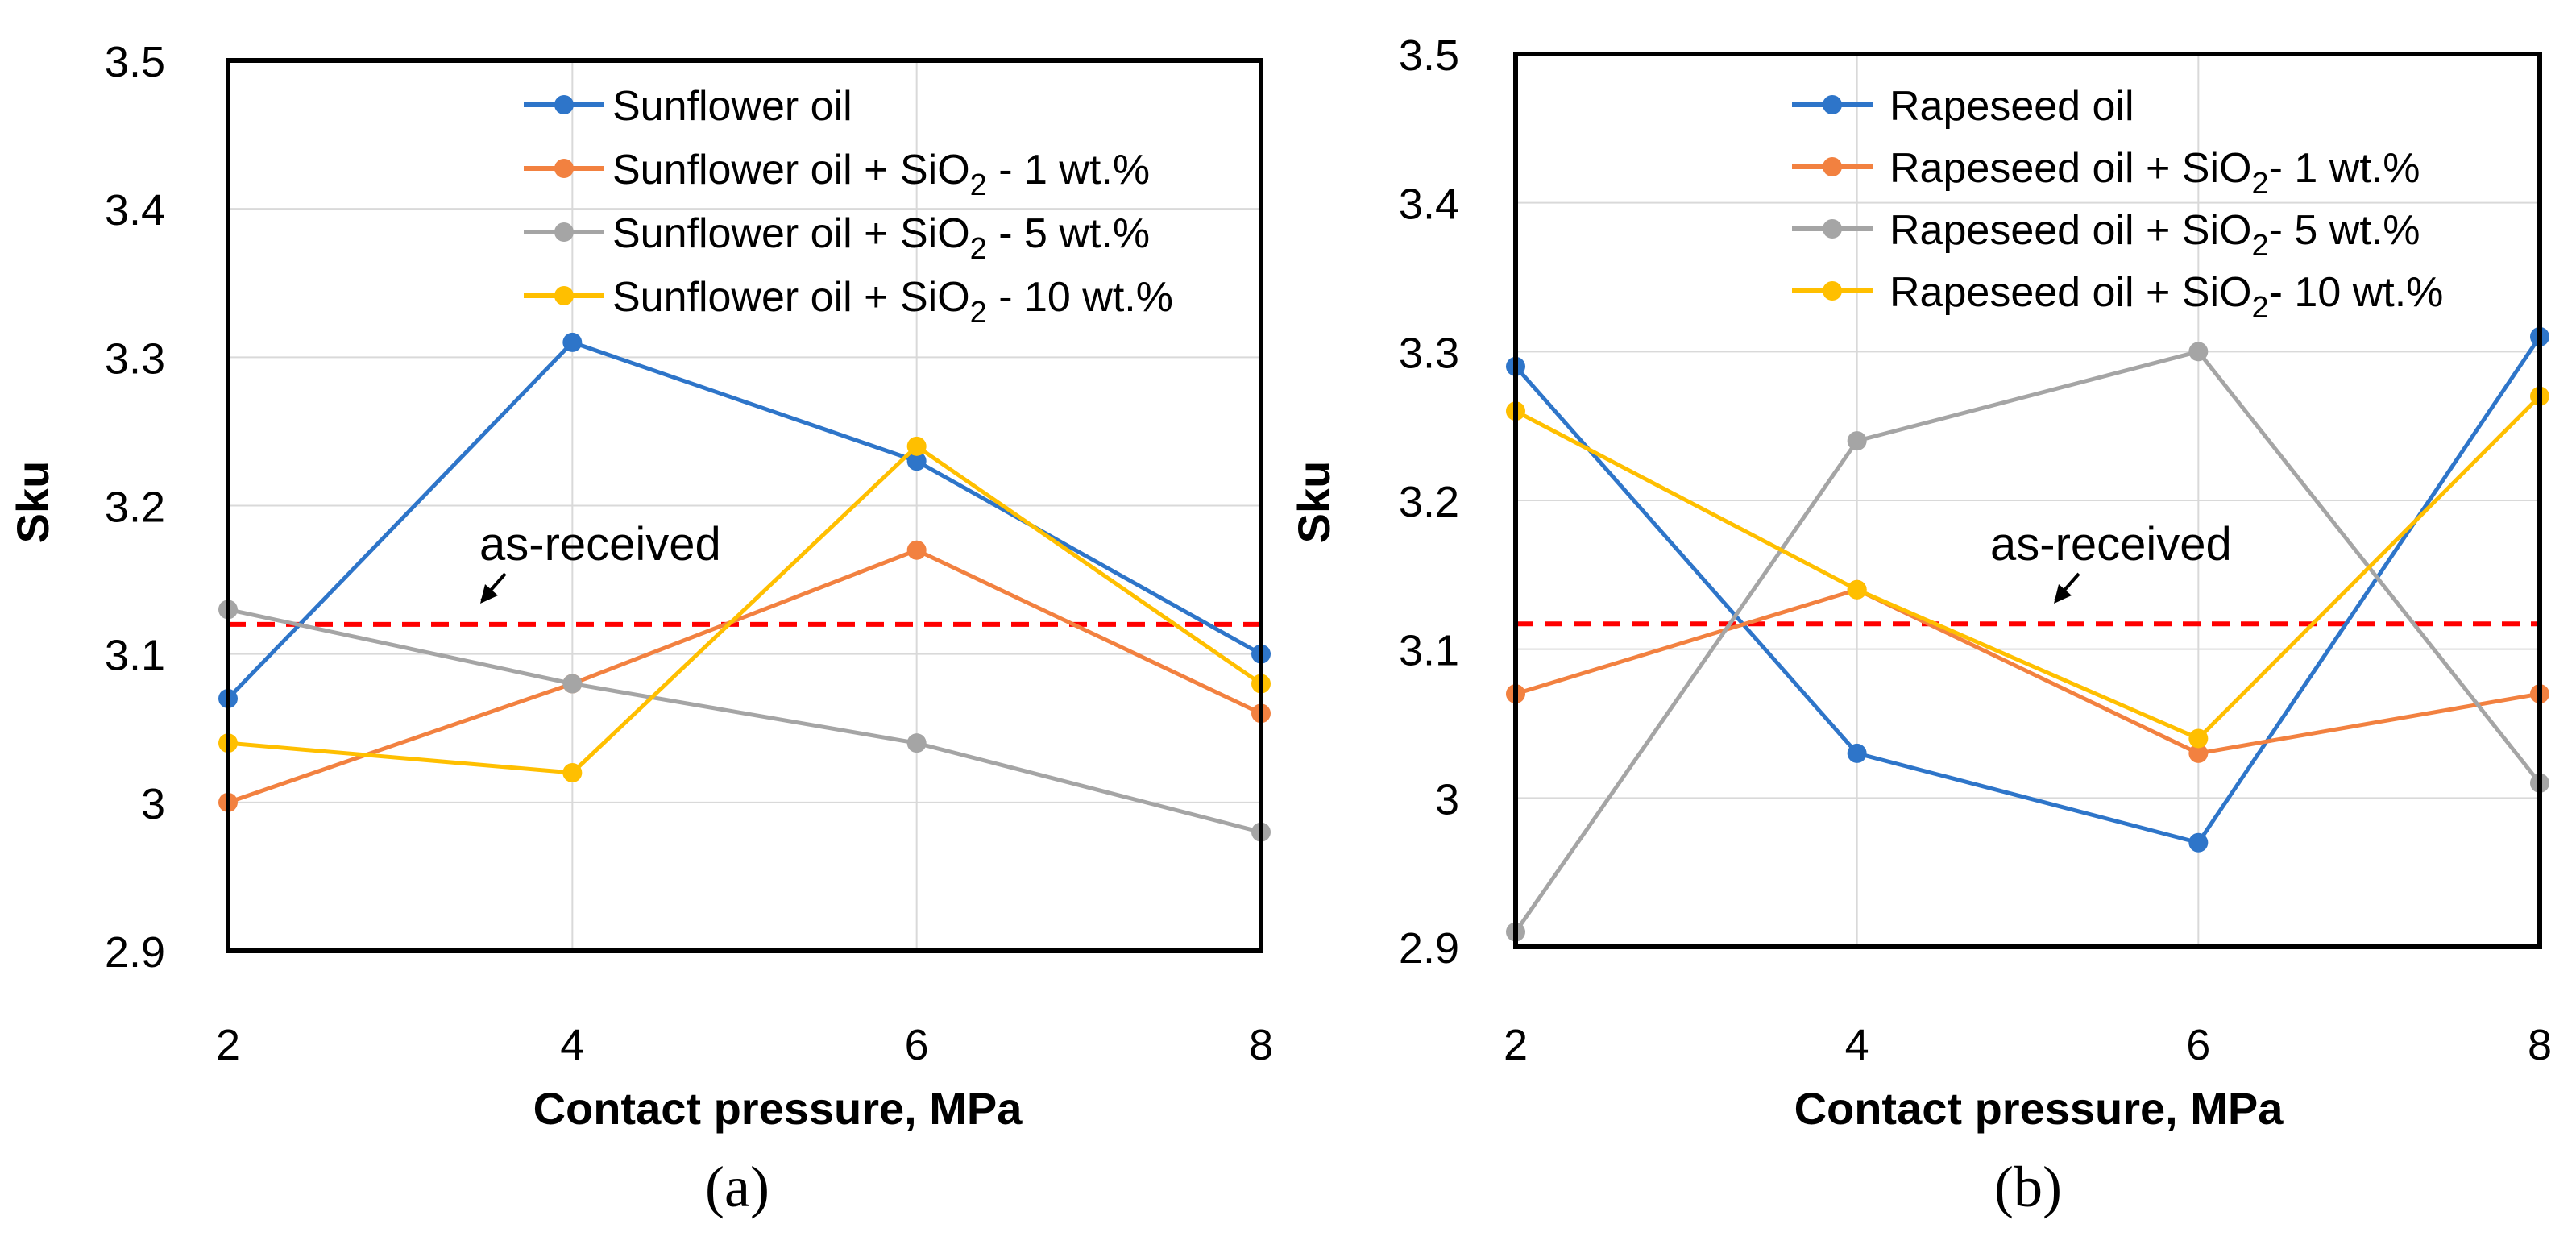 This screenshot has width=2576, height=1253. I want to click on legend-label: Sunflower oil, so click(732, 106).